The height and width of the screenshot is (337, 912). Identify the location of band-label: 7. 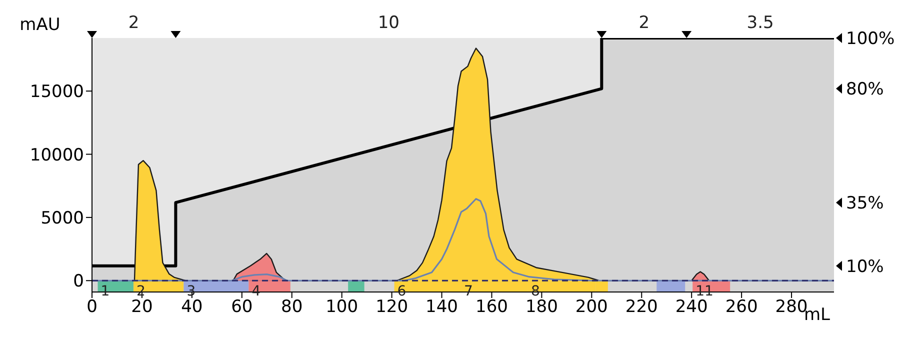
(468, 291).